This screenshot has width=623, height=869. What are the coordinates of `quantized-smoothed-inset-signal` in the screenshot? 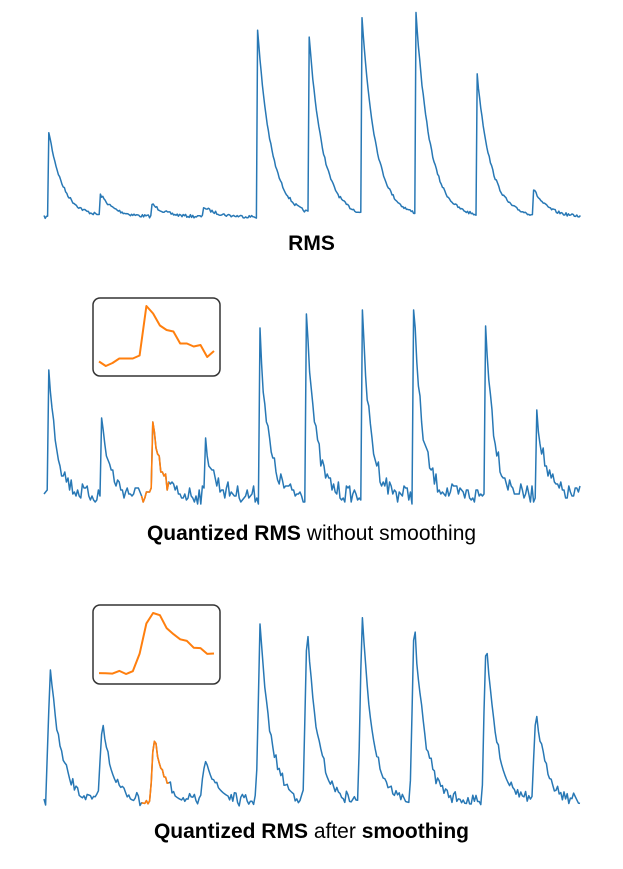 It's located at (156, 643).